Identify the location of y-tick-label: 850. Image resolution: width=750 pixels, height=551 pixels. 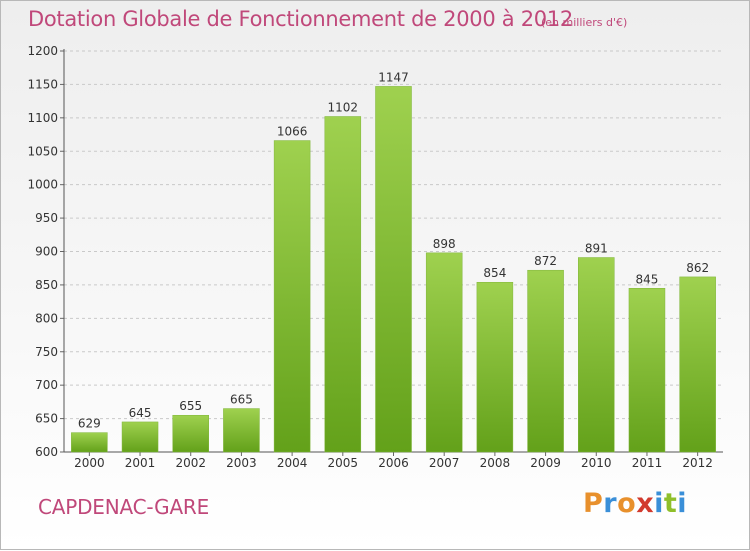
(46, 285).